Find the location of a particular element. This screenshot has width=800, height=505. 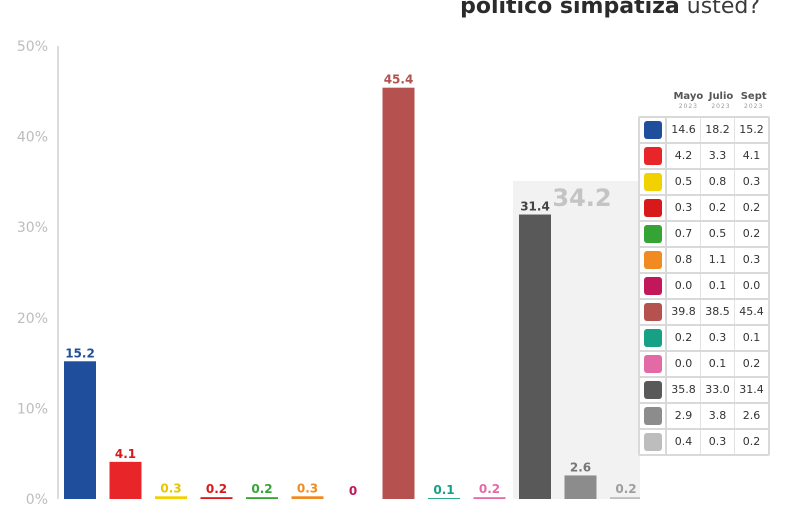

bar-prd is located at coordinates (171, 497).